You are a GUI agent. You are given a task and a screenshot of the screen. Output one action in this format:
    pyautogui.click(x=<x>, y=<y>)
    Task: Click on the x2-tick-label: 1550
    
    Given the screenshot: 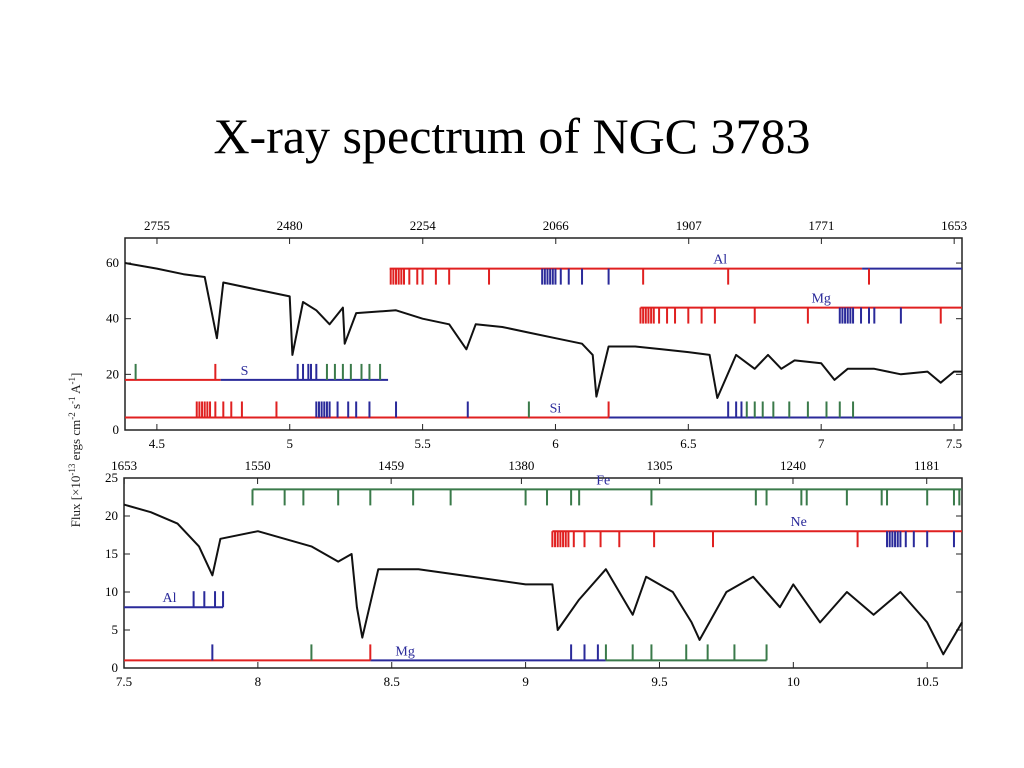 What is the action you would take?
    pyautogui.click(x=258, y=465)
    